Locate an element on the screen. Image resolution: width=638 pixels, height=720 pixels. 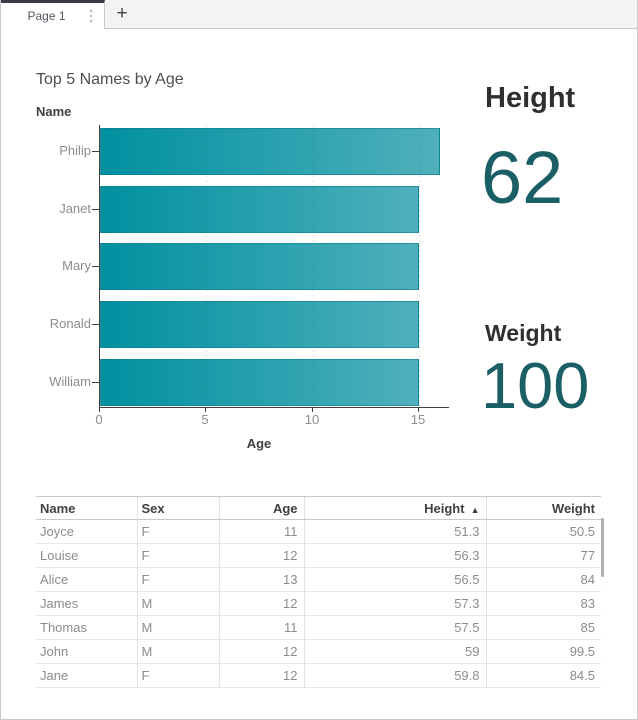
table-row: Joyce F 11 51.3 50.5 is located at coordinates (318, 531).